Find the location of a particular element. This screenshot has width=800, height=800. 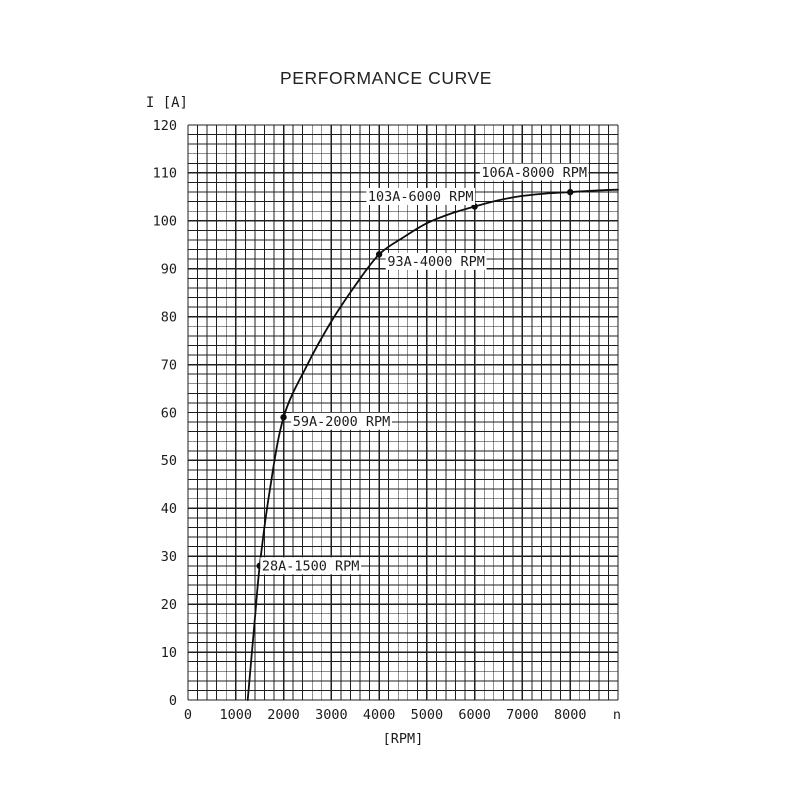

x-tick-label: 1000 is located at coordinates (236, 715).